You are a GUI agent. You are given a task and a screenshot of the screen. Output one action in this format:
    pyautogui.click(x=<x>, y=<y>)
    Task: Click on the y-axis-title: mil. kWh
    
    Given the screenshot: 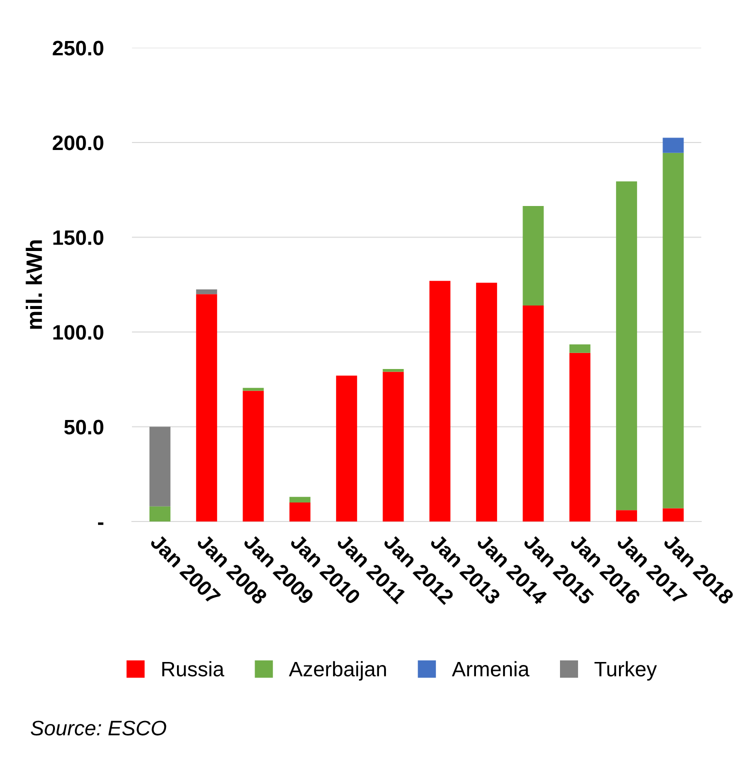 What is the action you would take?
    pyautogui.click(x=34, y=284)
    